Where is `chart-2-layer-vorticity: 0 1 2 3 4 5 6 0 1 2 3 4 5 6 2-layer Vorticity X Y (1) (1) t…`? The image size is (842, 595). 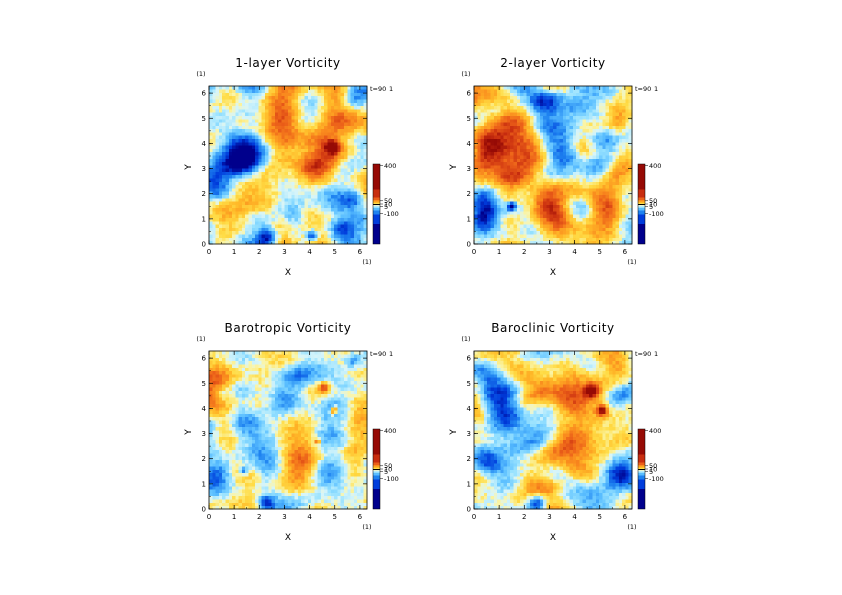 chart-2-layer-vorticity: 0 1 2 3 4 5 6 0 1 2 3 4 5 6 2-layer Vorticity X Y (1) (1) t… is located at coordinates (556, 167).